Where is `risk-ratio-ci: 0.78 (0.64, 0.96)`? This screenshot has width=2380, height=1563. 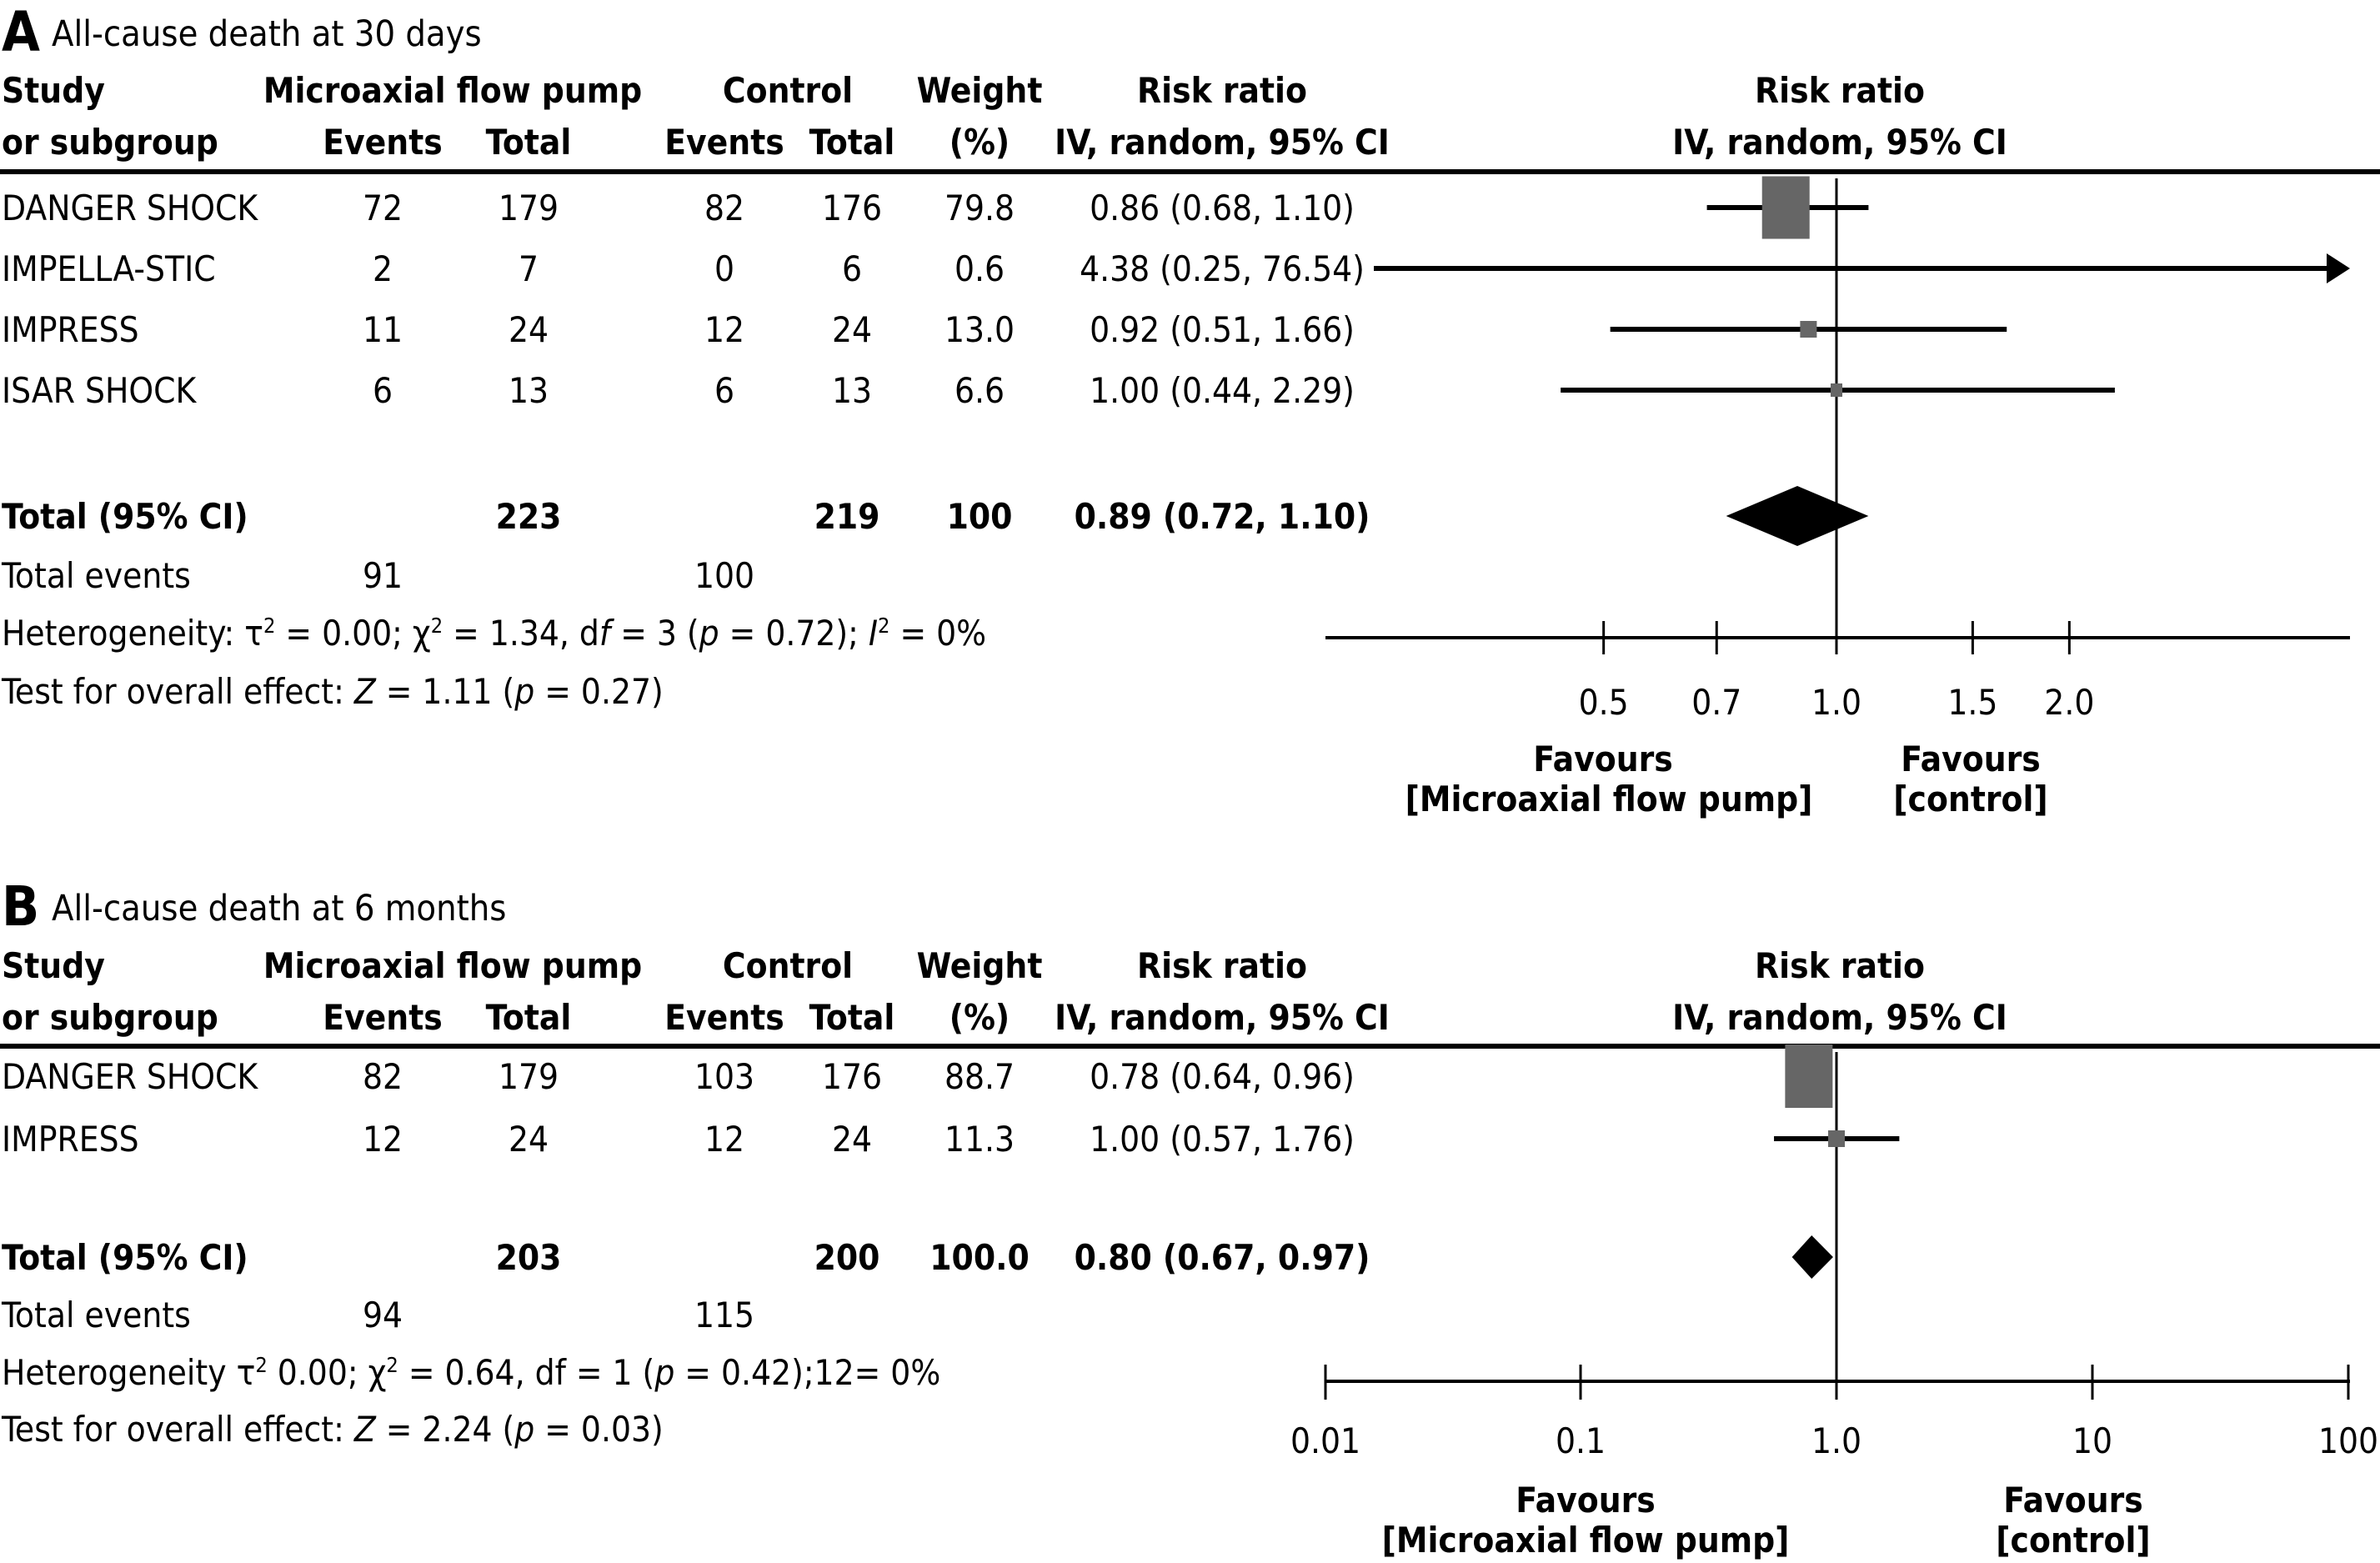 risk-ratio-ci: 0.78 (0.64, 0.96) is located at coordinates (1222, 1076).